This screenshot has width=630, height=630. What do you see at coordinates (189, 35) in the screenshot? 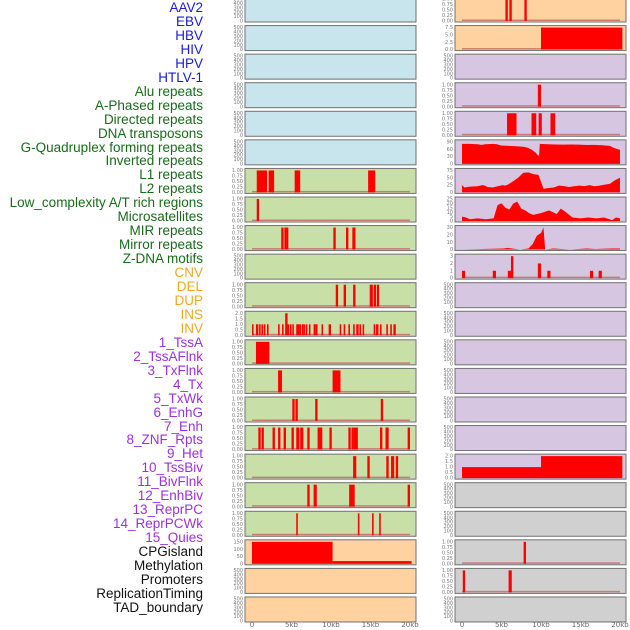
I see `track-label: HBV` at bounding box center [189, 35].